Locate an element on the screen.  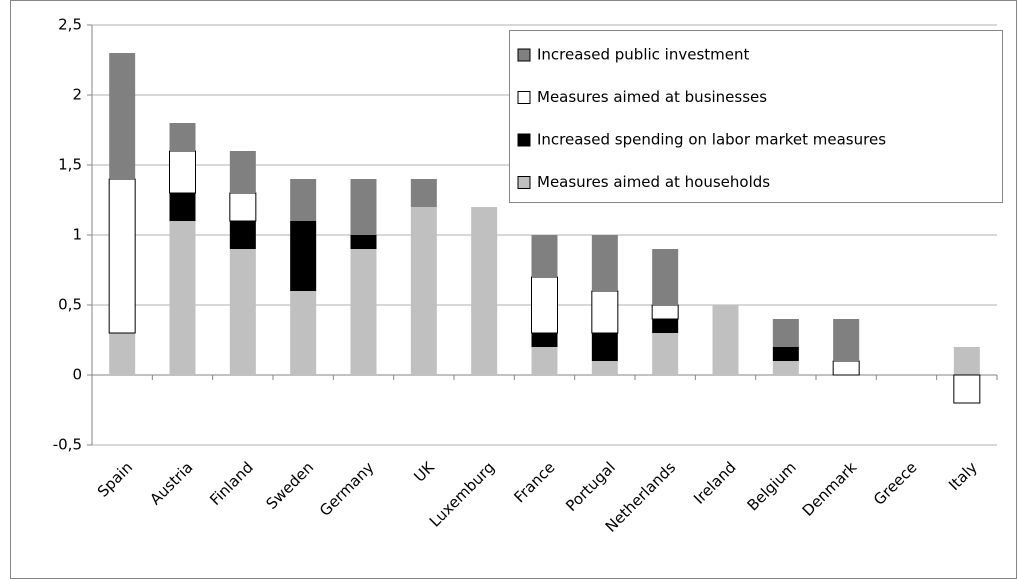
legend-label: Increased public investment is located at coordinates (643, 55).